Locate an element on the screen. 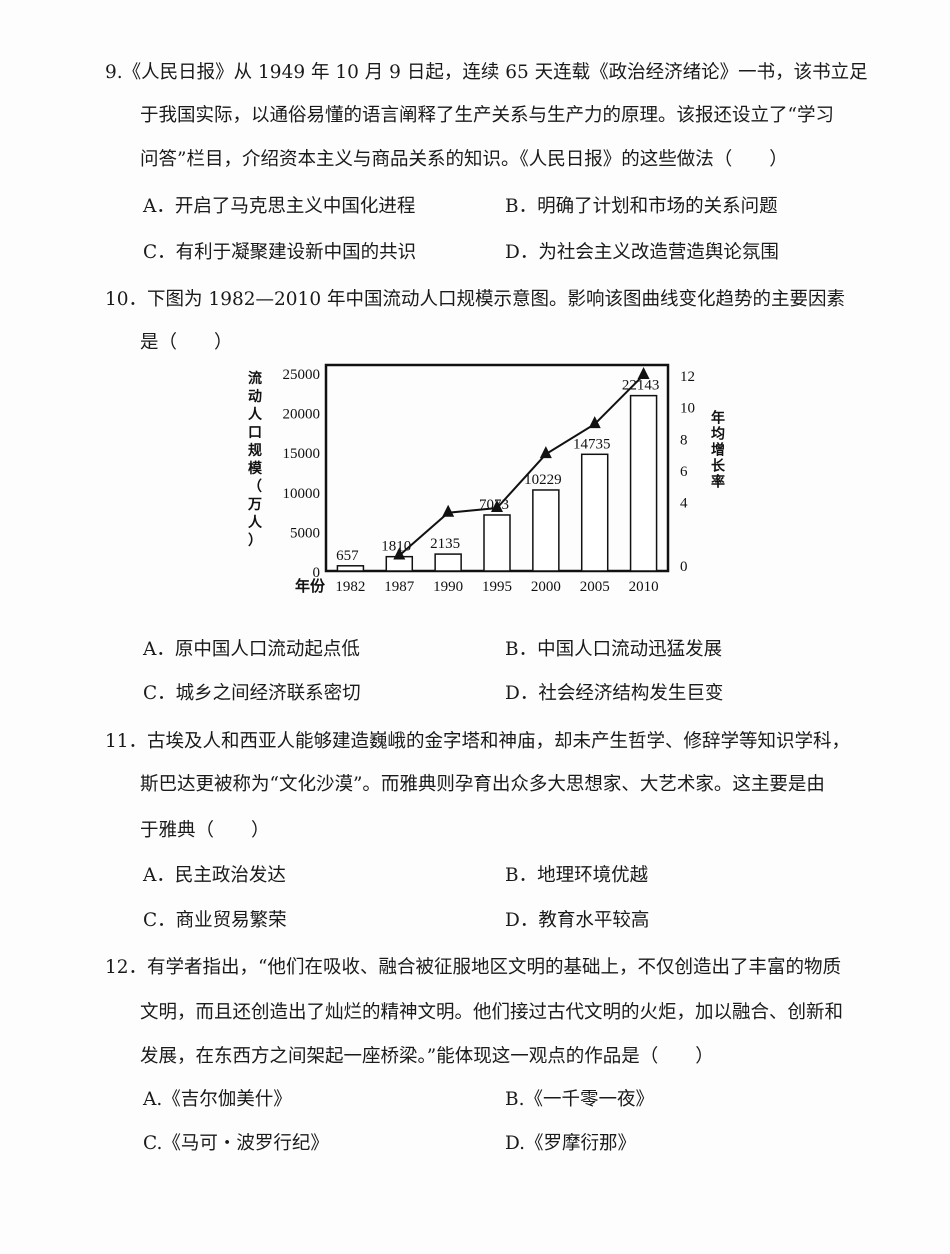 This screenshot has height=1254, width=950. answer-option-C: C．有利于凝聚建设新中国的共识 is located at coordinates (280, 252).